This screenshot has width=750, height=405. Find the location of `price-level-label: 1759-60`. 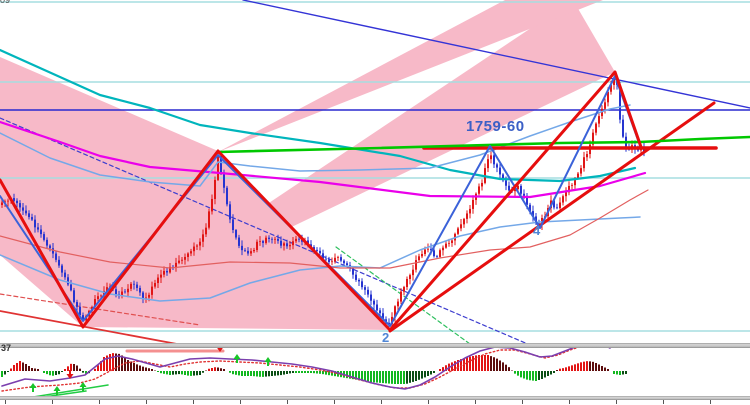

price-level-label: 1759-60 is located at coordinates (495, 126).